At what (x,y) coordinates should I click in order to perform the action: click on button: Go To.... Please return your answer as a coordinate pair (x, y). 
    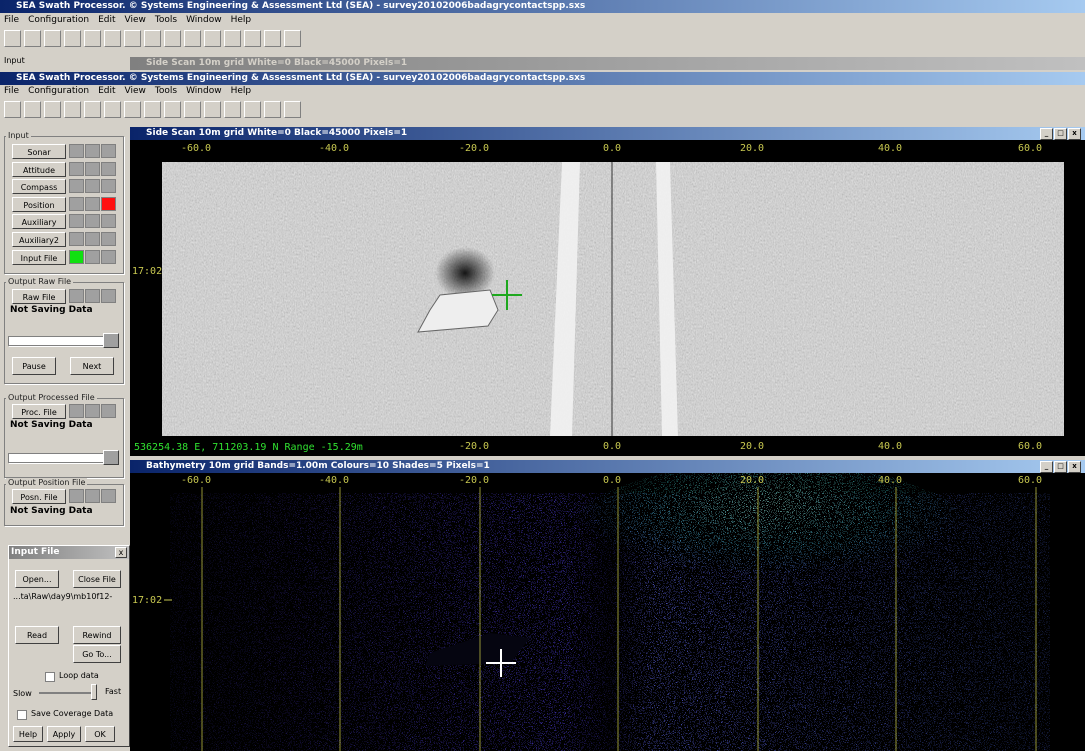
    Looking at the image, I should click on (97, 654).